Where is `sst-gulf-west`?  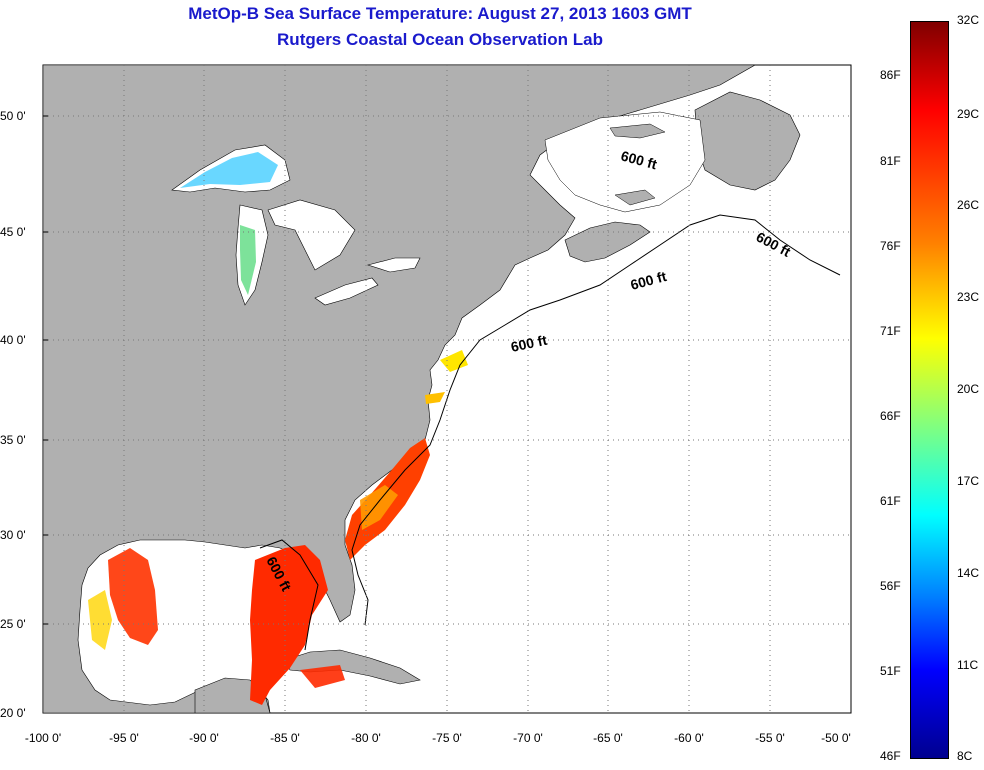
sst-gulf-west is located at coordinates (133, 596).